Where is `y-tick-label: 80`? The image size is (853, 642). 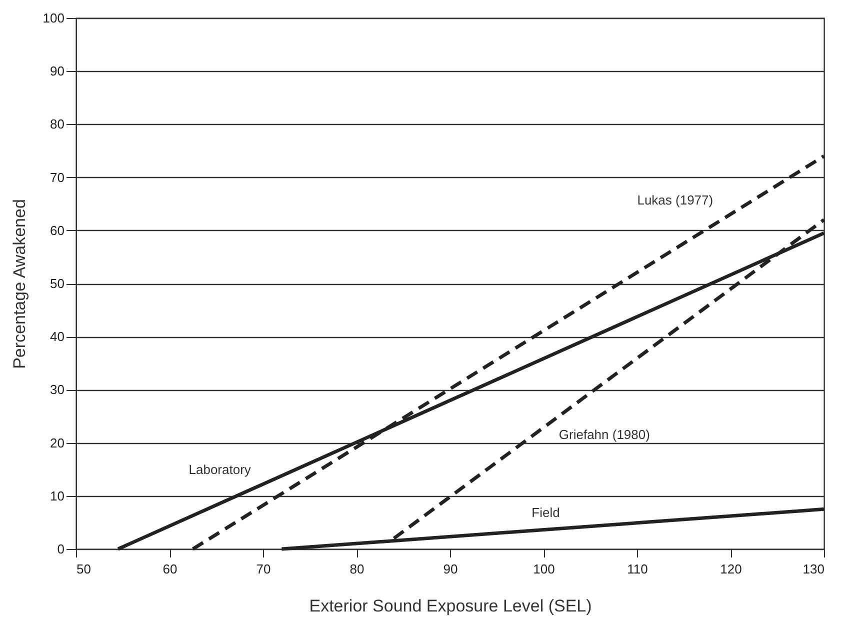 y-tick-label: 80 is located at coordinates (57, 124).